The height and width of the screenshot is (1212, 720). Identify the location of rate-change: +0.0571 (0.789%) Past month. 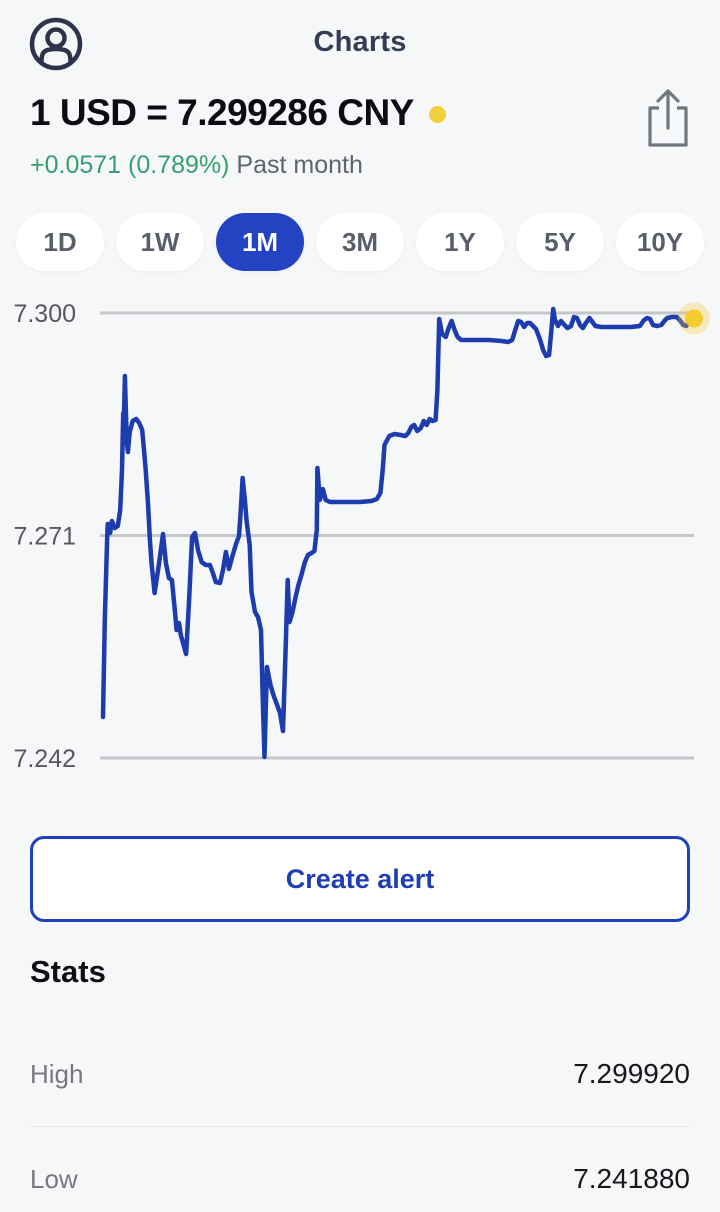
(196, 165).